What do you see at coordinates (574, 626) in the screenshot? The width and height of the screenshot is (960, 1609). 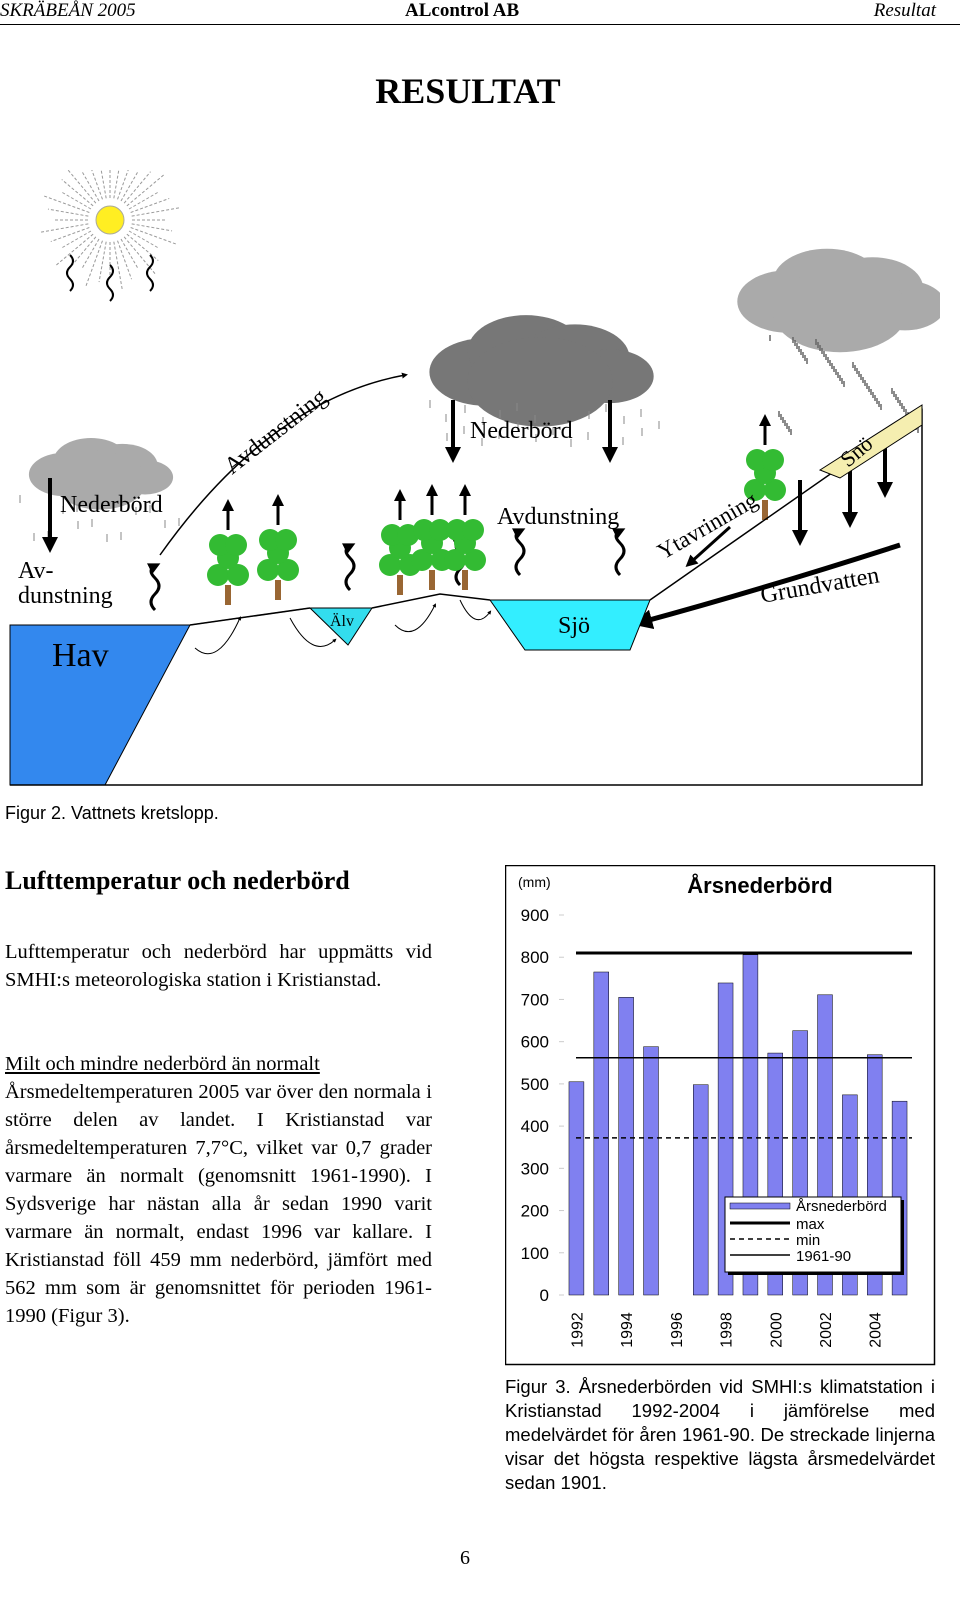 I see `label: Sjö` at bounding box center [574, 626].